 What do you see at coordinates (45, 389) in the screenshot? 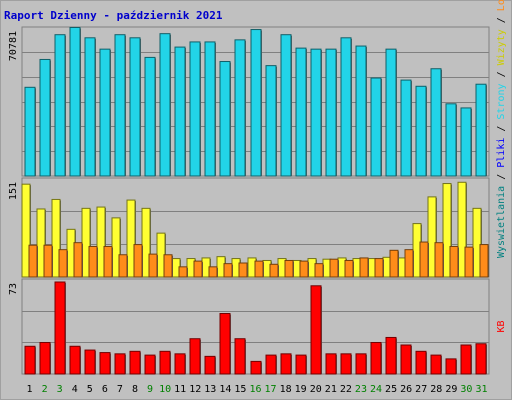
I see `x-tick-label: 2` at bounding box center [45, 389].